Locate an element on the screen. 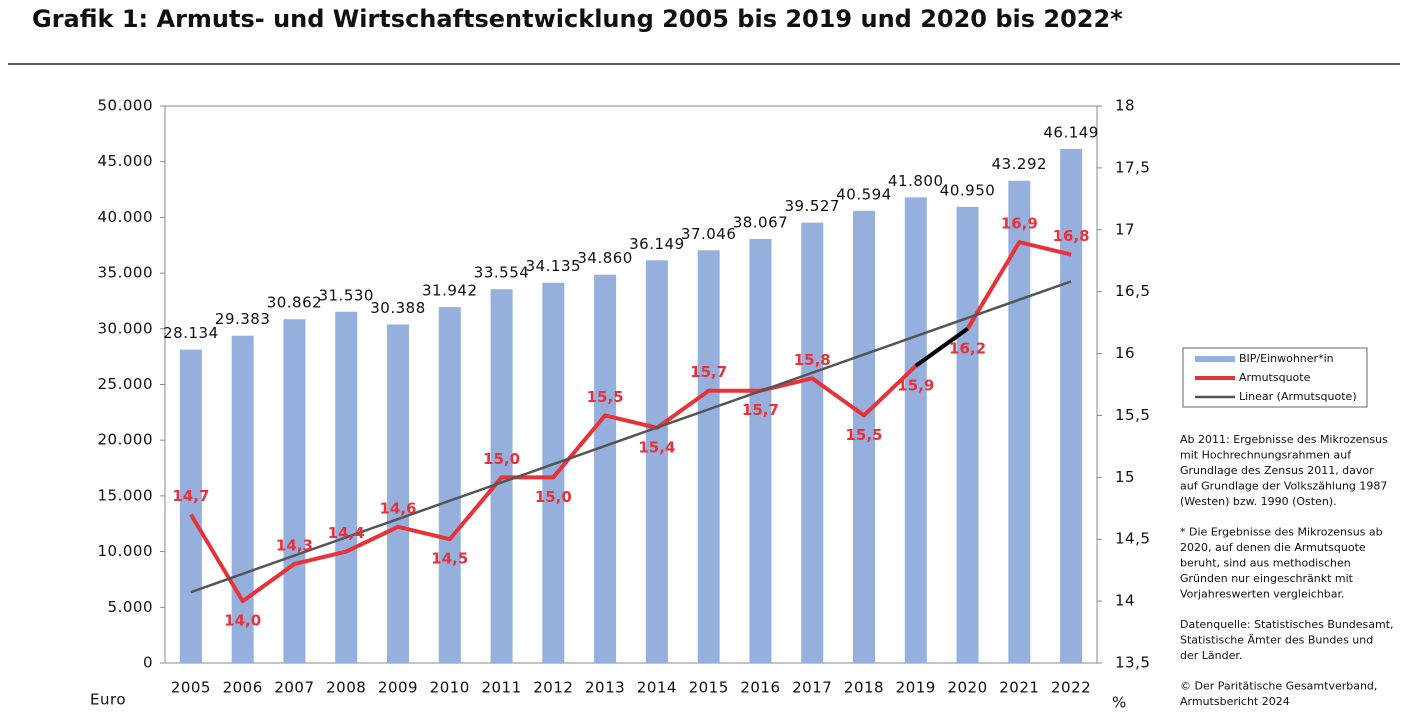 Image resolution: width=1406 pixels, height=721 pixels. y-tick-label: 0 is located at coordinates (148, 663).